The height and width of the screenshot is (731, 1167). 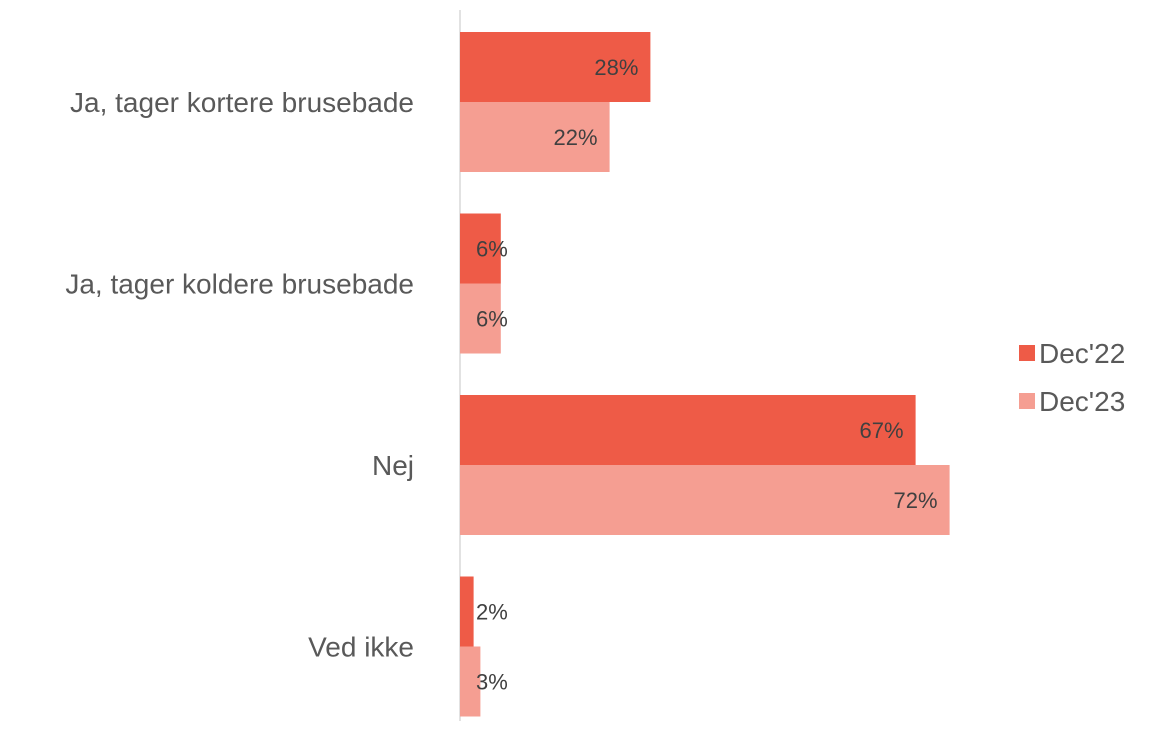 What do you see at coordinates (576, 137) in the screenshot?
I see `data-label: 22%` at bounding box center [576, 137].